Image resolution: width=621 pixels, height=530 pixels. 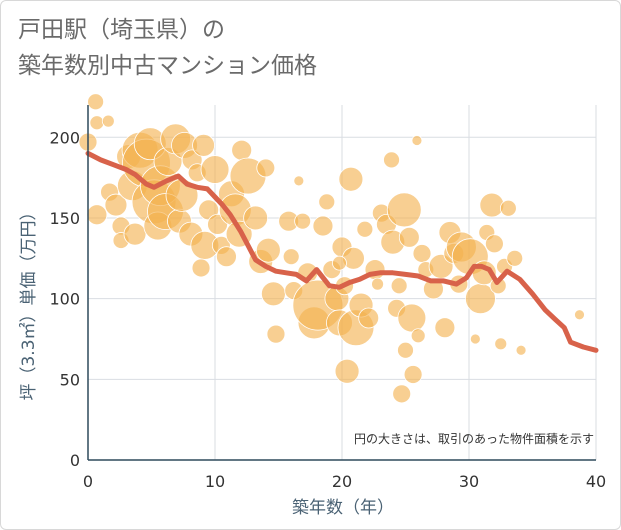 What do you see at coordinates (121, 30) in the screenshot?
I see `chart-title-line-1: 戸田駅（埼玉県）の` at bounding box center [121, 30].